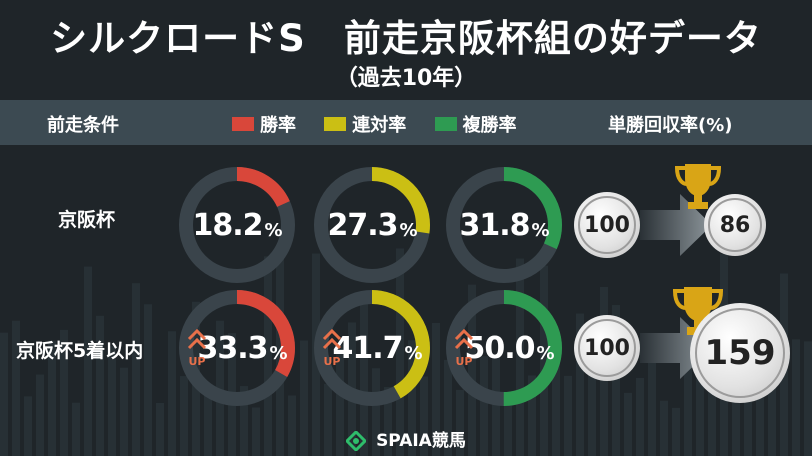 The width and height of the screenshot is (812, 456). I want to click on value-text-place2-row1: 27.3, so click(362, 225).